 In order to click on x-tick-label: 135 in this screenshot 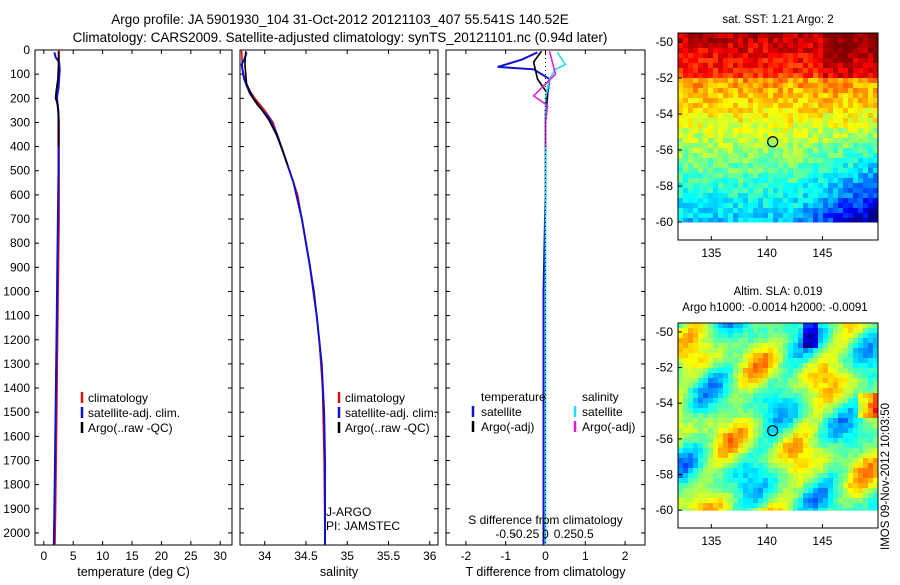, I will do `click(711, 253)`.